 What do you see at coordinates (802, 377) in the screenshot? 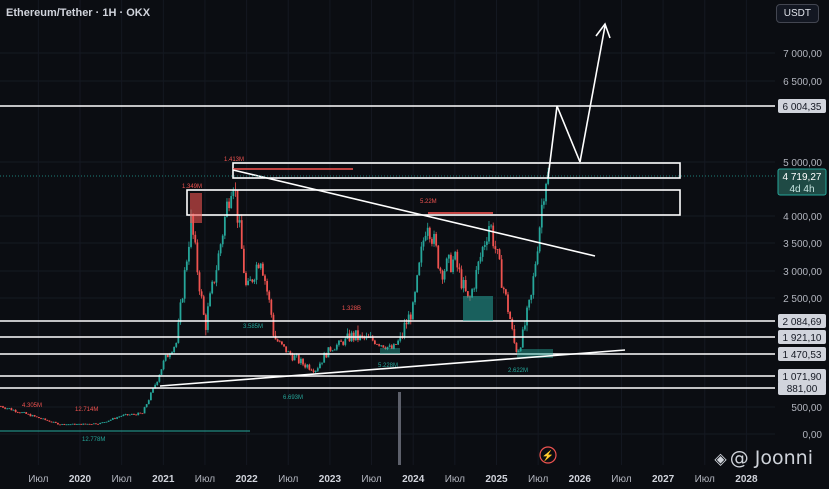
I see `price-level-label: 1 071,90` at bounding box center [802, 377].